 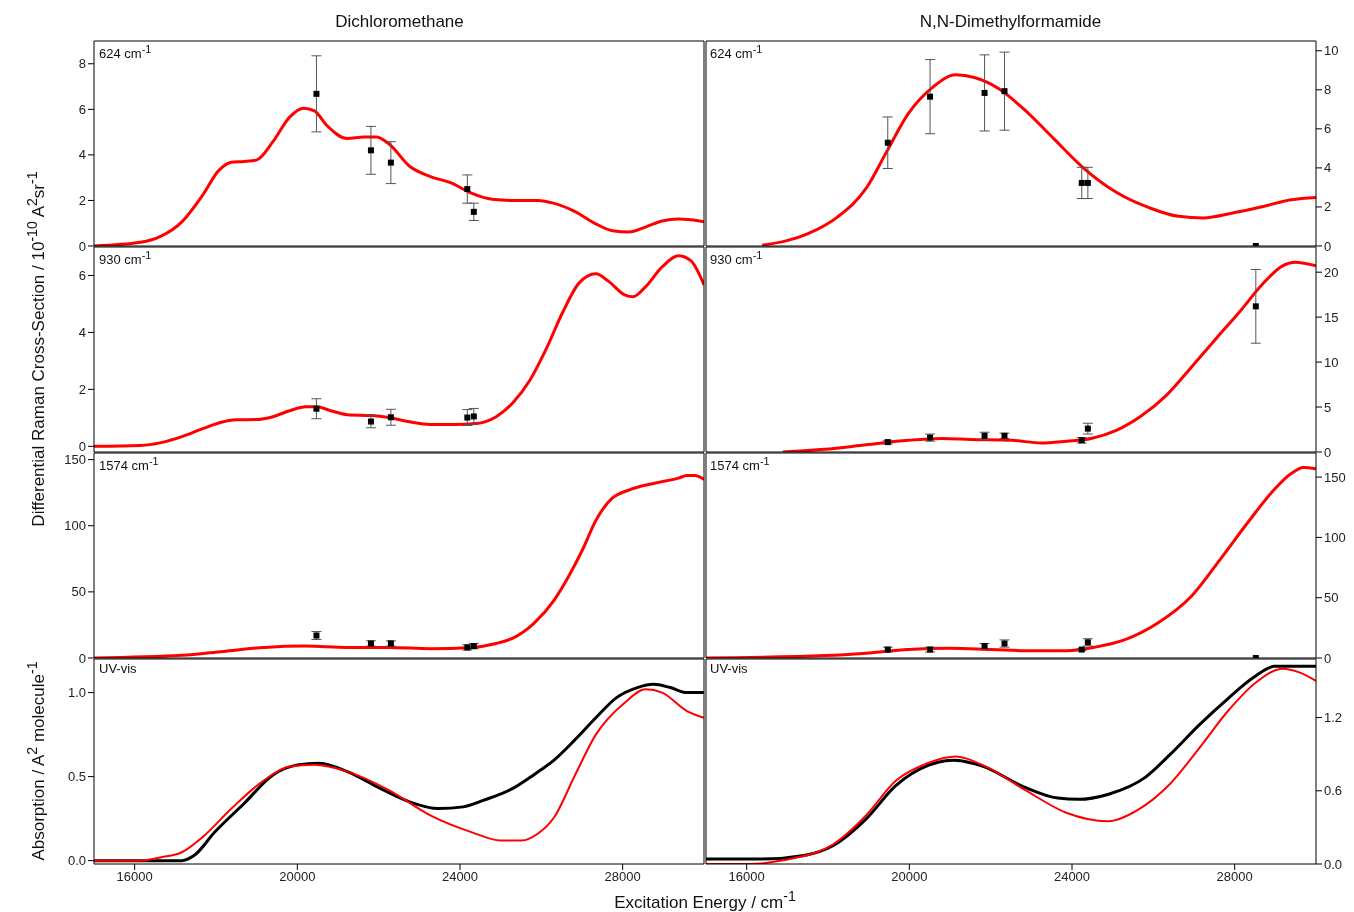 What do you see at coordinates (76, 777) in the screenshot?
I see `y-tick-label: 0.5` at bounding box center [76, 777].